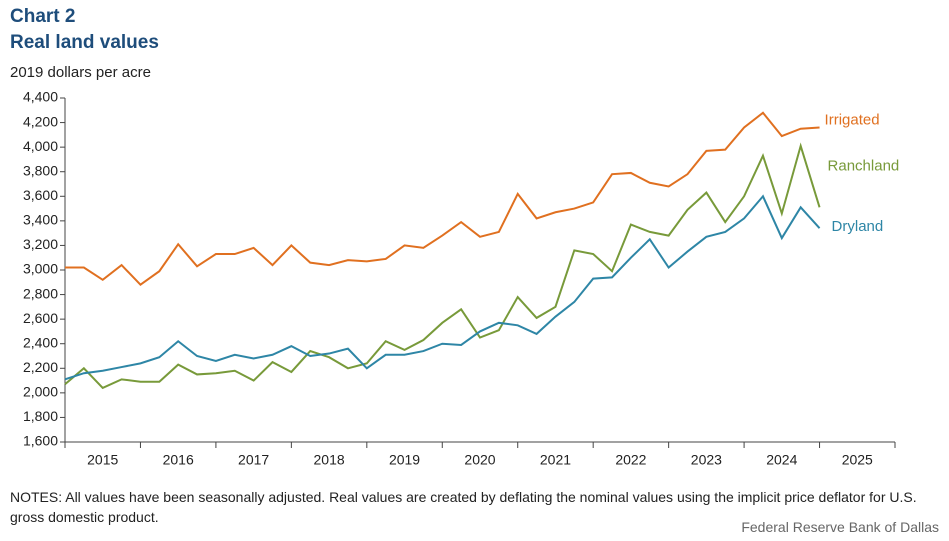 The width and height of the screenshot is (949, 541). Describe the element at coordinates (864, 165) in the screenshot. I see `series-label: Ranchland` at that location.